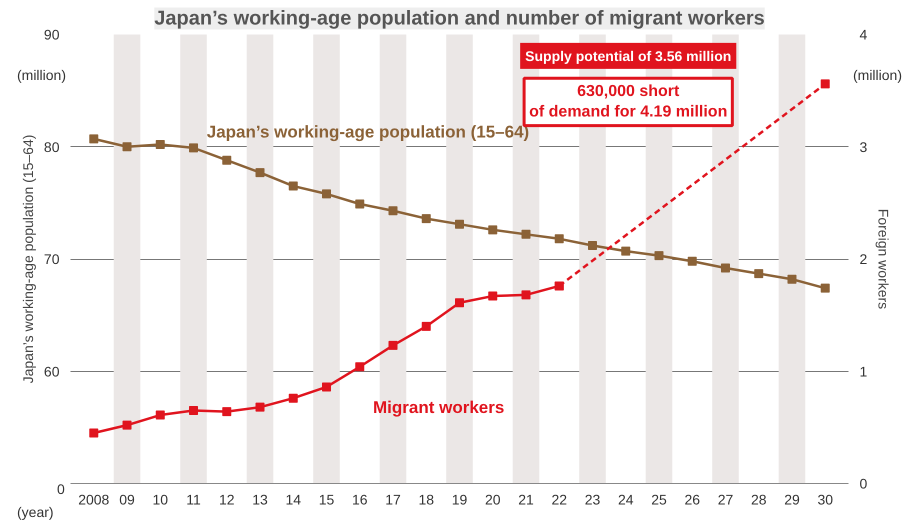  Describe the element at coordinates (883, 259) in the screenshot. I see `y2-axis-title: Foreign workers` at that location.